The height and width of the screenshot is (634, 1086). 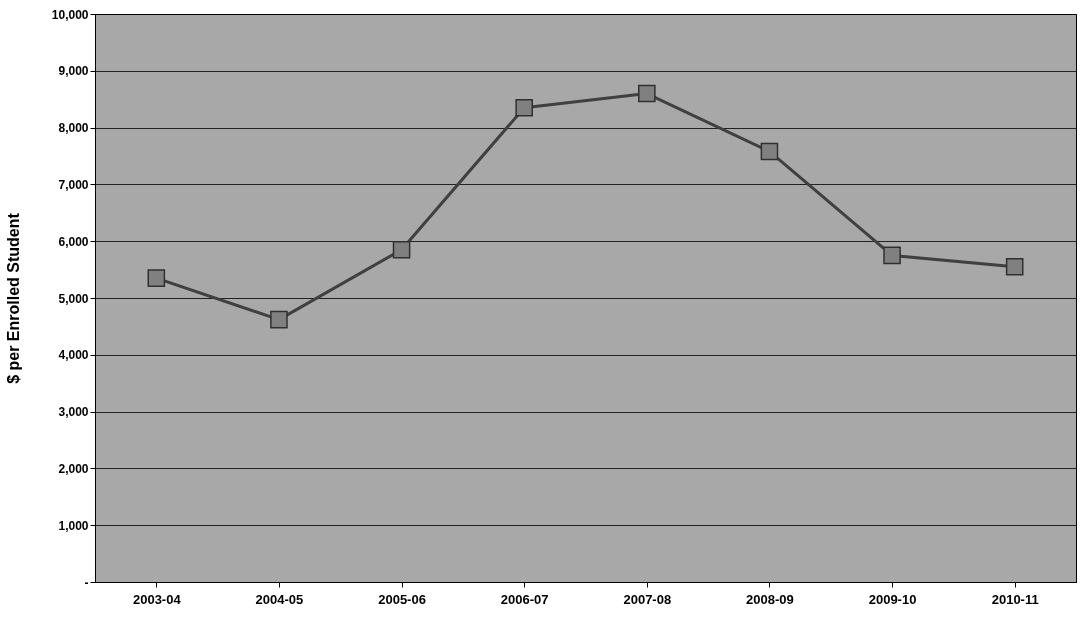 I want to click on y-tick-label: -, so click(x=86, y=582).